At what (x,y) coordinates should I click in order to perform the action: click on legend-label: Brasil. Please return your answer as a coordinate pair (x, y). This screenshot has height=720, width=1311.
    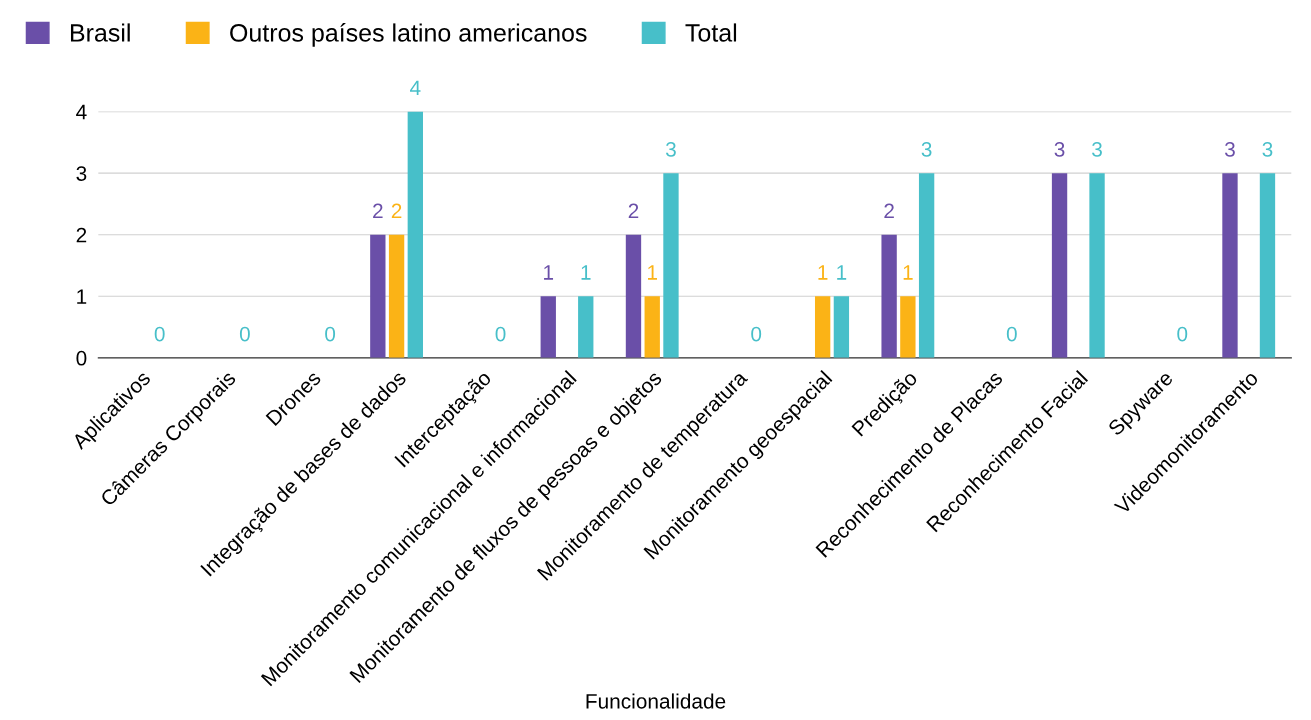
    Looking at the image, I should click on (100, 32).